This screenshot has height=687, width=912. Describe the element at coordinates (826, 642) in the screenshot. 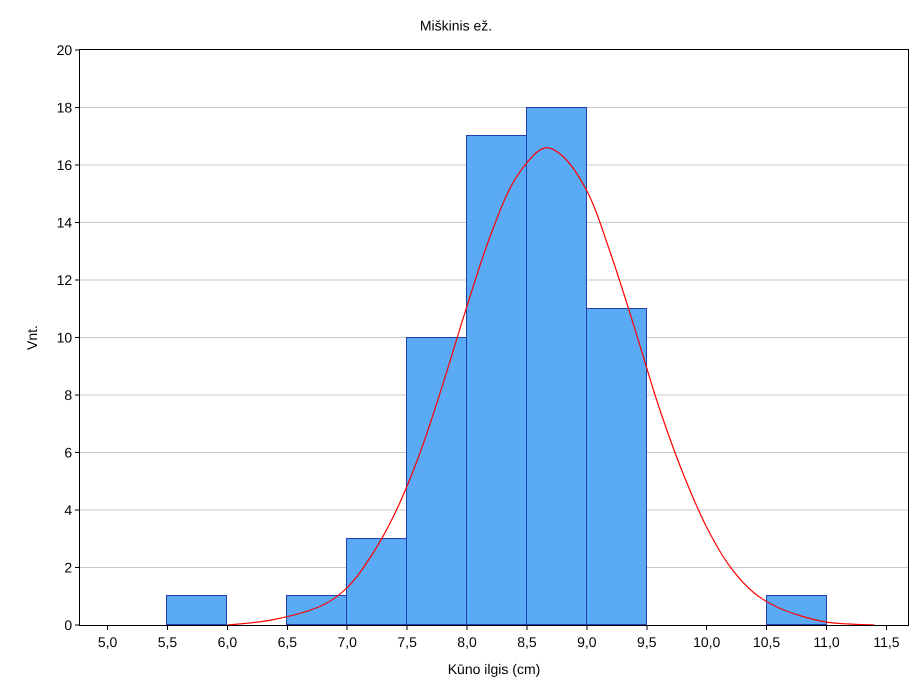

I see `x-tick-label: 11,0` at that location.